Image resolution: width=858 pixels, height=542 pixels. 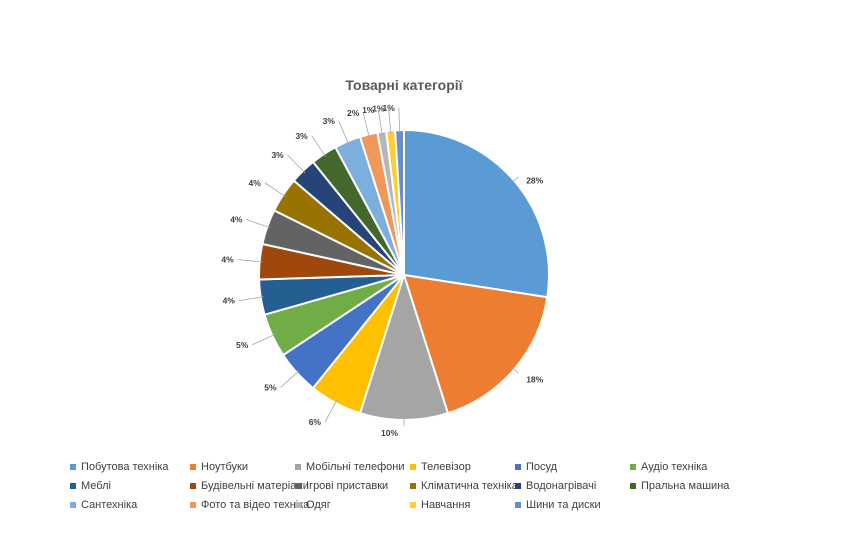 I want to click on legend-label: Побутова техніка, so click(x=125, y=466).